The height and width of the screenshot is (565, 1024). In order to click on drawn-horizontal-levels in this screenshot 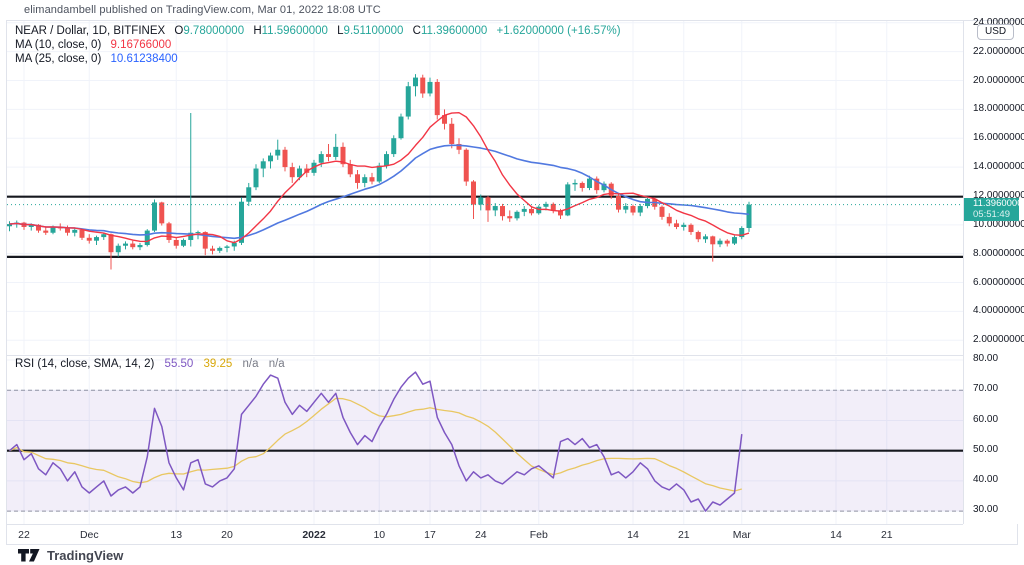, I will do `click(485, 226)`.